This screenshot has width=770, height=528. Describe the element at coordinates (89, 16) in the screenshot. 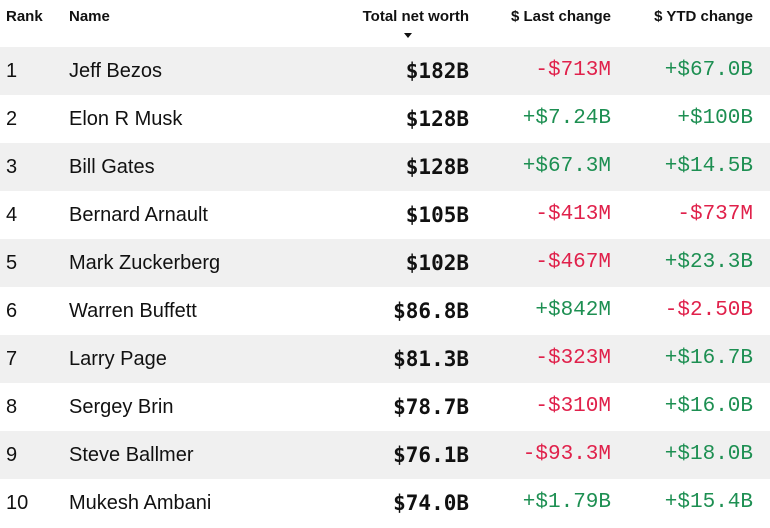

I see `name-column-header: Name` at that location.